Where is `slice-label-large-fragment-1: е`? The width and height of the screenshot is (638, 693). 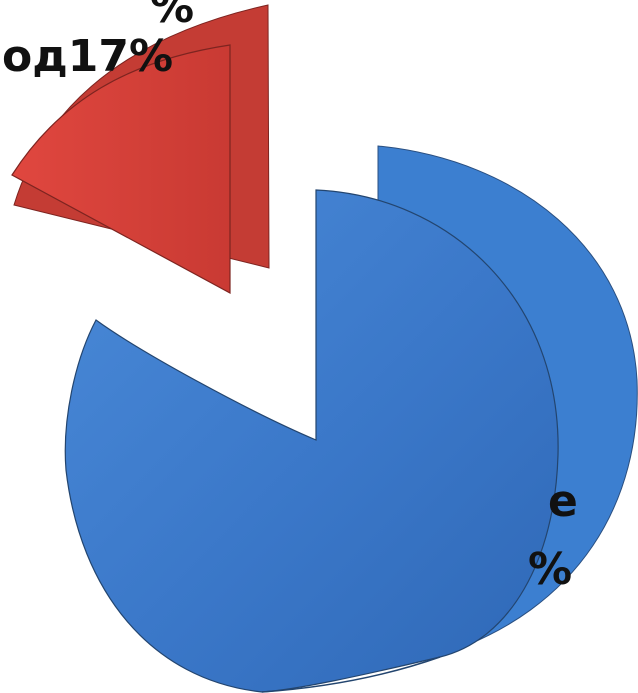 slice-label-large-fragment-1: е is located at coordinates (563, 501).